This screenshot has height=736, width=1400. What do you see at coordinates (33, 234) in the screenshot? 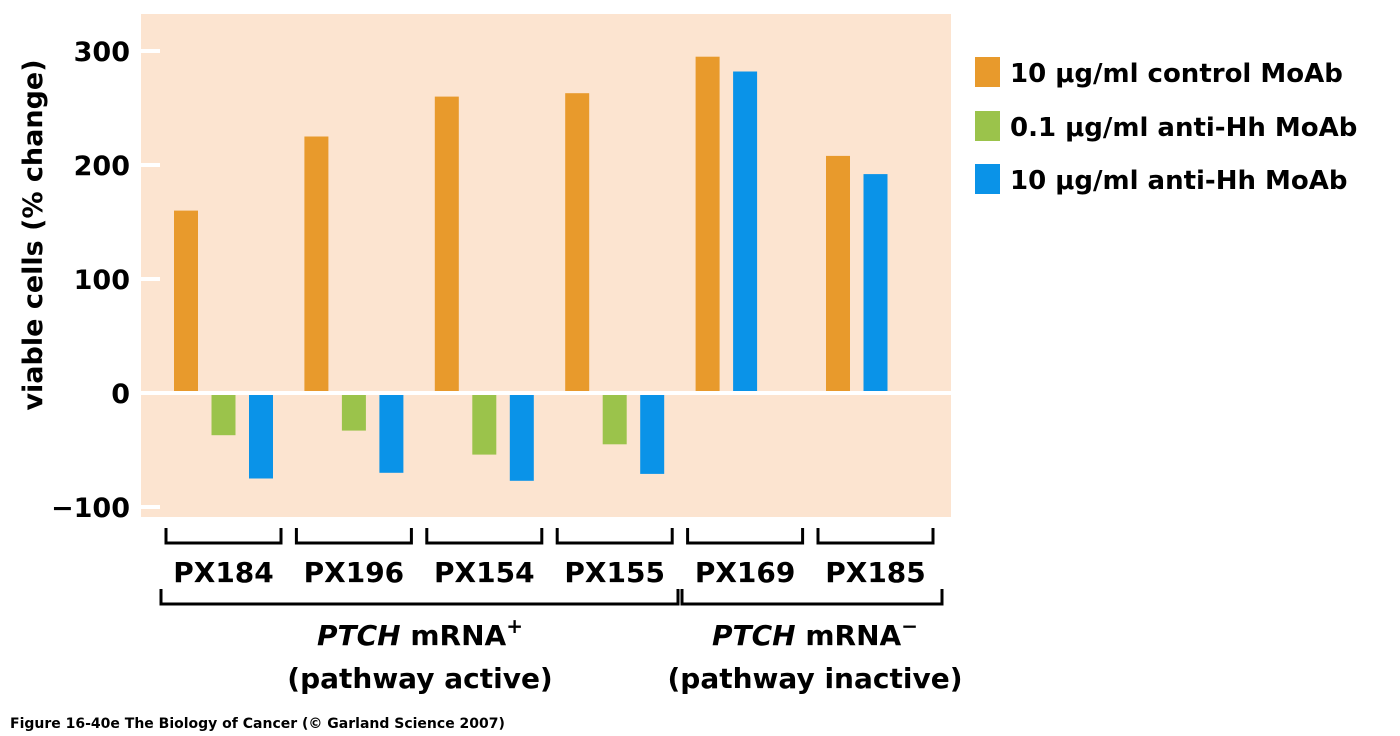
I see `y-axis-title: viable cells (% change)` at bounding box center [33, 234].